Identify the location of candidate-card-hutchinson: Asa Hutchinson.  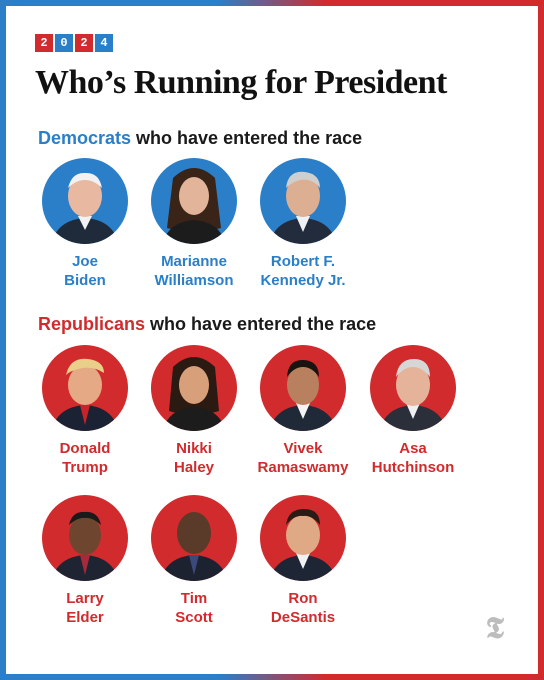
(413, 411).